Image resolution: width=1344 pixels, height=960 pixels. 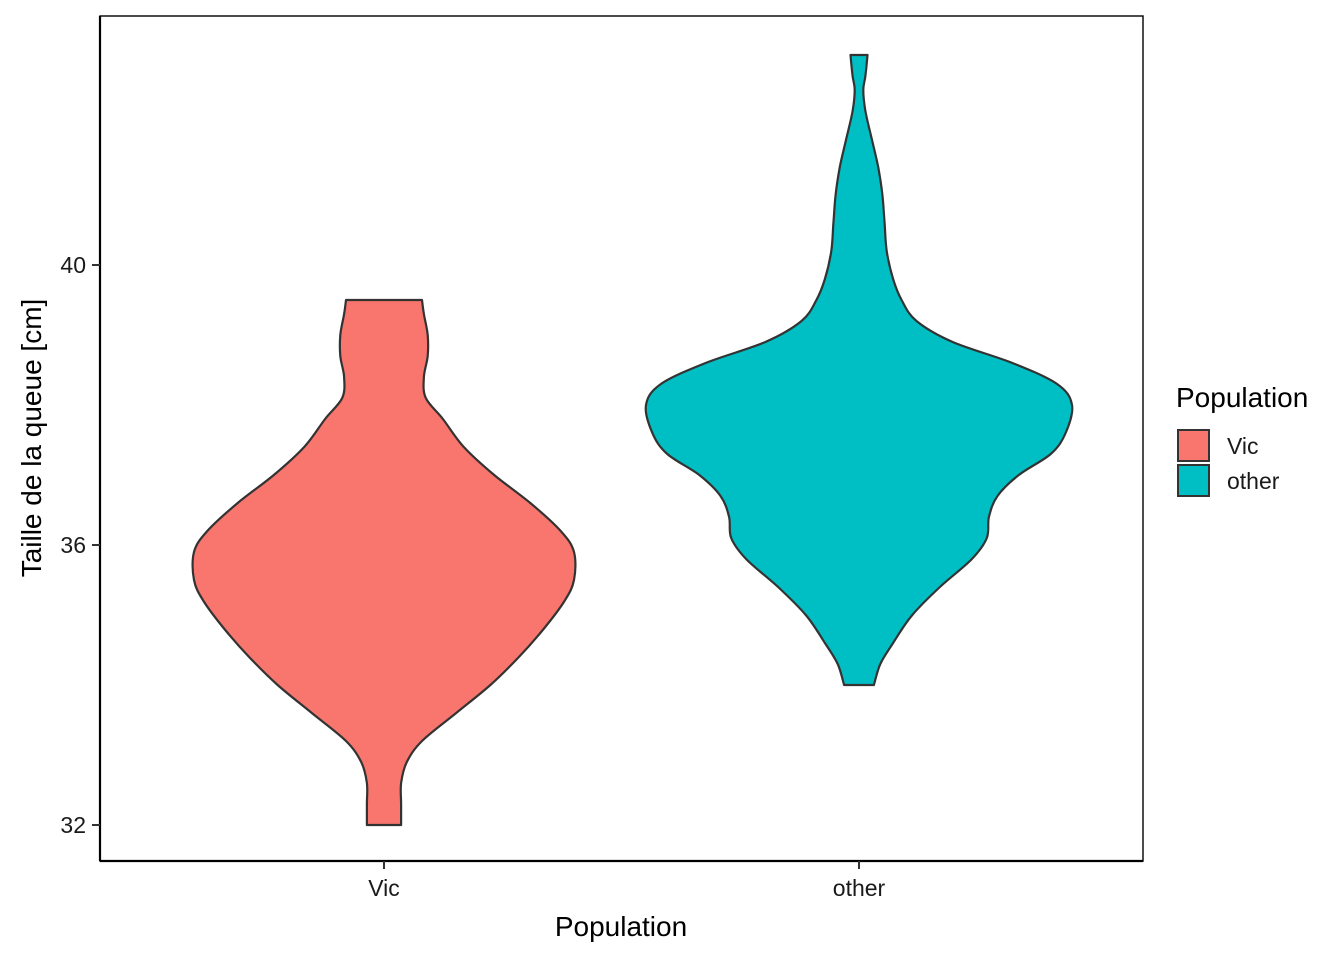 I want to click on y-tick-label: 36, so click(x=73, y=545).